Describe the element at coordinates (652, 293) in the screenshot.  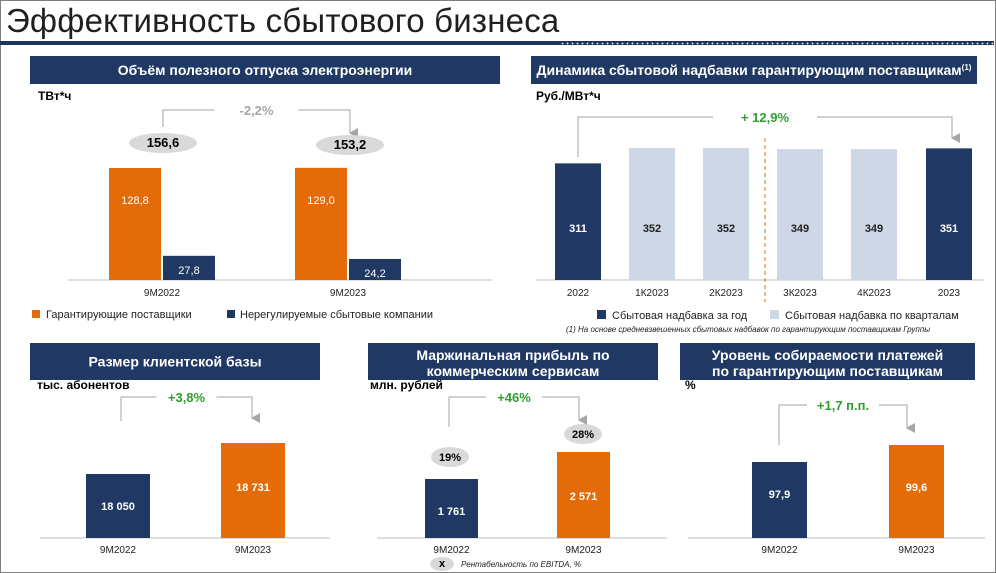
I see `markup-category-1: 1К2023` at that location.